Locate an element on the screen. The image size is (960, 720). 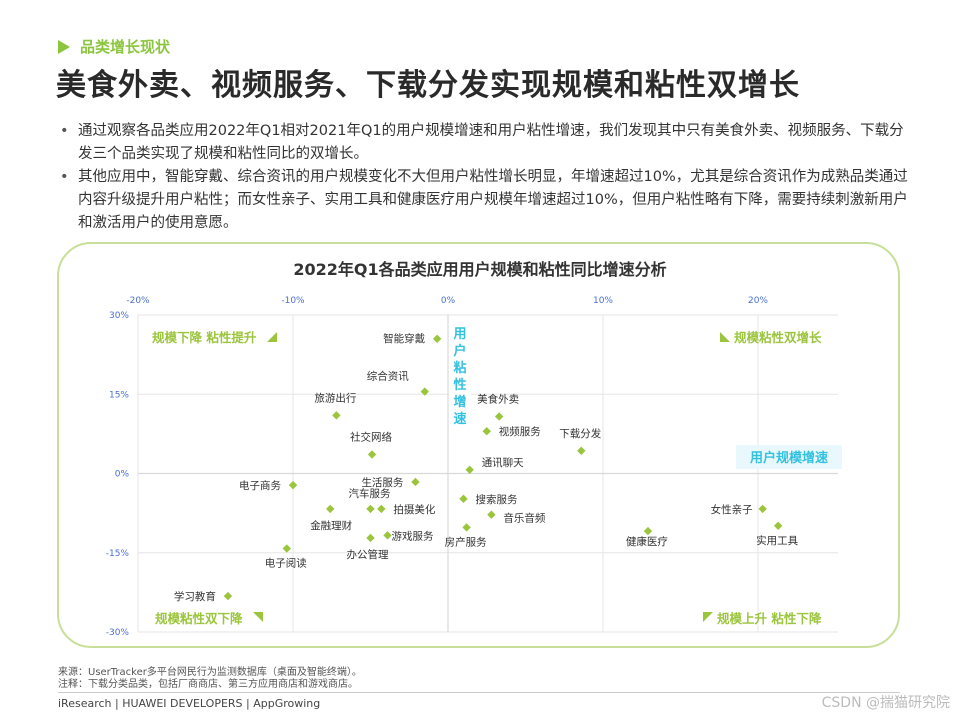
data-label: 电子商务 is located at coordinates (260, 485).